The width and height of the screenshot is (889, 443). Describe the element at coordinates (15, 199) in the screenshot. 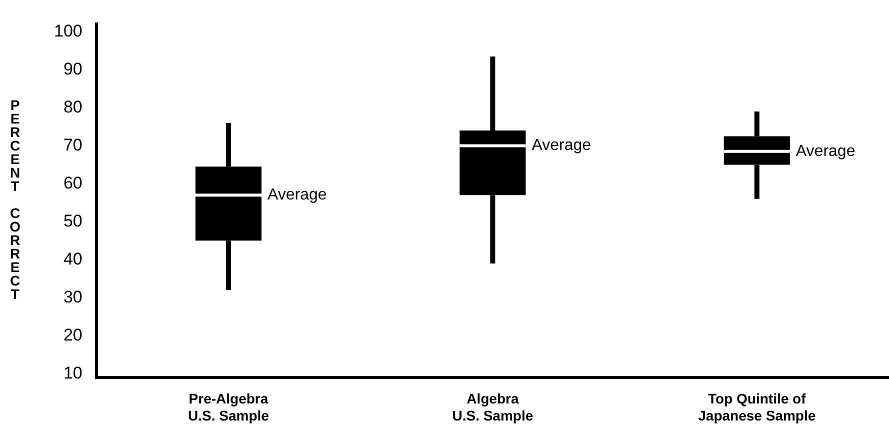

I see `text: PERCENT CORRECT` at that location.